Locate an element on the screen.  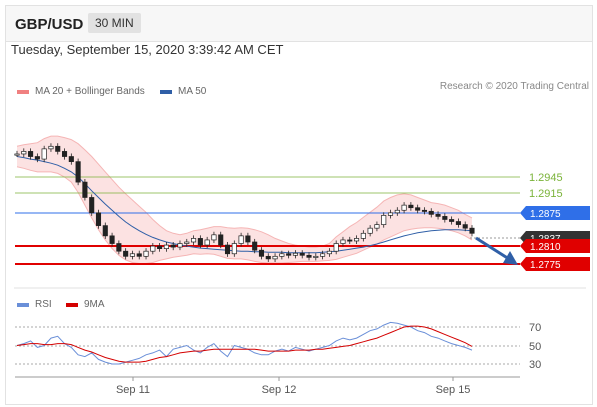
legend-ma50-label: MA 50 is located at coordinates (192, 91).